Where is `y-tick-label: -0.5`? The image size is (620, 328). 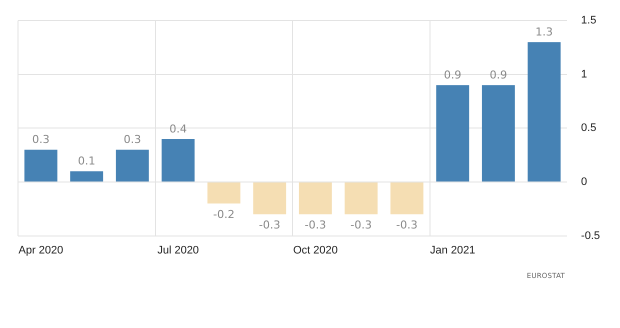
y-tick-label: -0.5 is located at coordinates (590, 236).